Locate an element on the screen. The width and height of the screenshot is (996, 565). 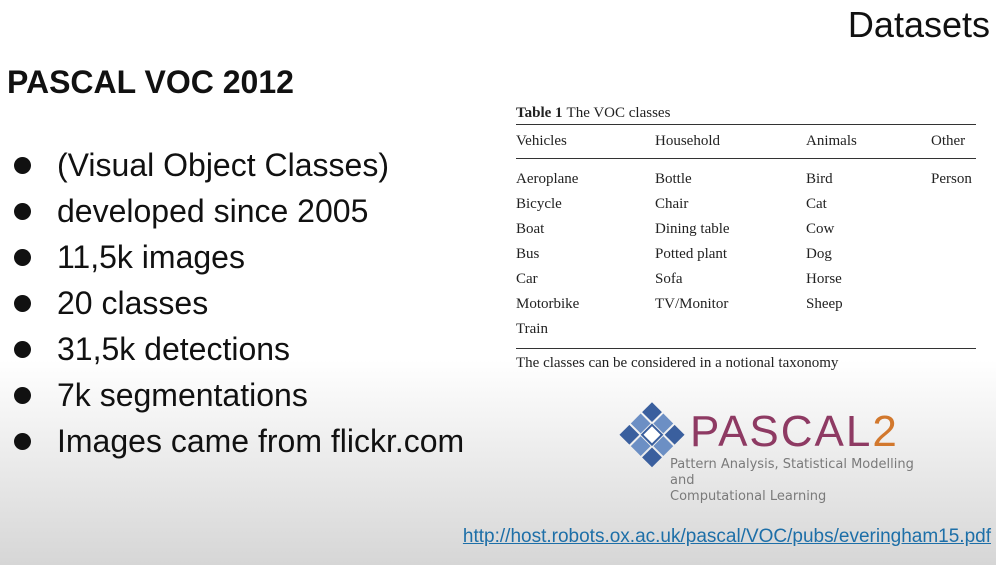
column-header: Animals is located at coordinates (831, 141).